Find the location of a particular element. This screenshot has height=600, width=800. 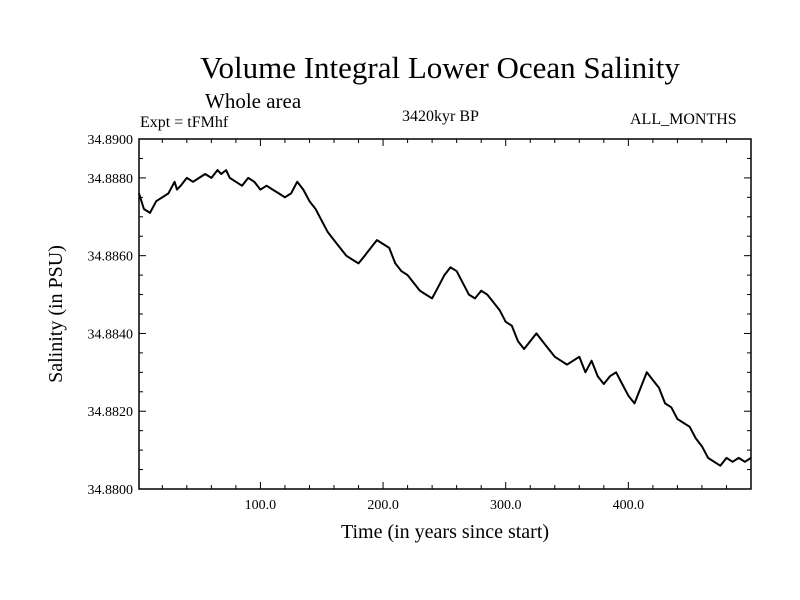

y-tick-label: 34.8880 is located at coordinates (111, 179).